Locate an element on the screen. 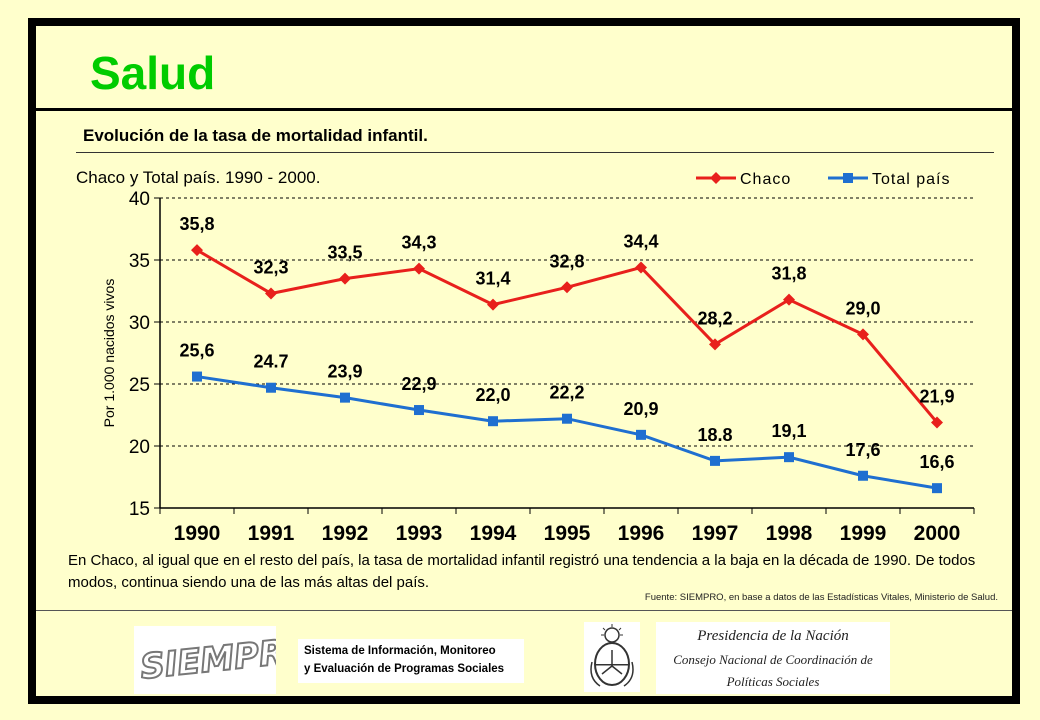  data-label: 35,8 is located at coordinates (196, 224).